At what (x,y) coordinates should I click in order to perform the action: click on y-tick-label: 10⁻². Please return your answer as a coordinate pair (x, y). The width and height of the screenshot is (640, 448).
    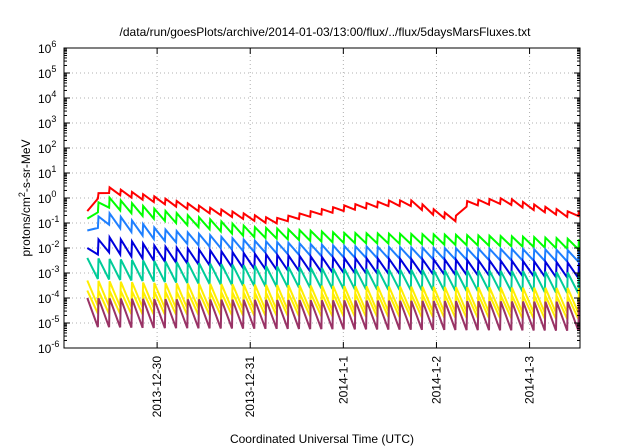
    Looking at the image, I should click on (48, 247).